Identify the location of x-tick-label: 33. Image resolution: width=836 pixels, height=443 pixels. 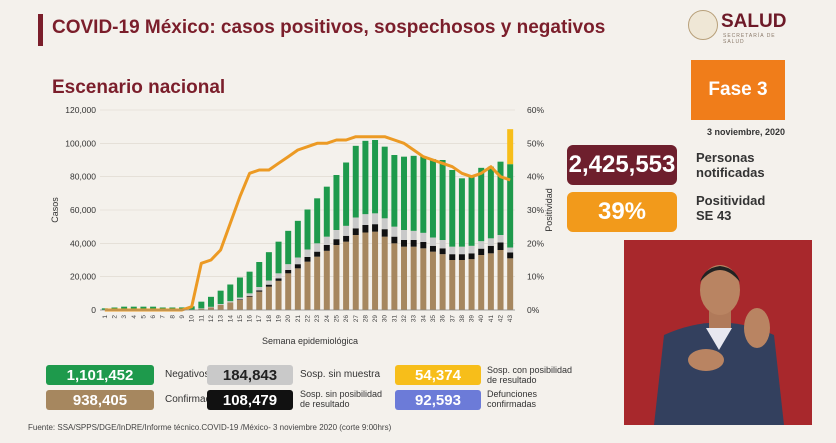
(414, 319).